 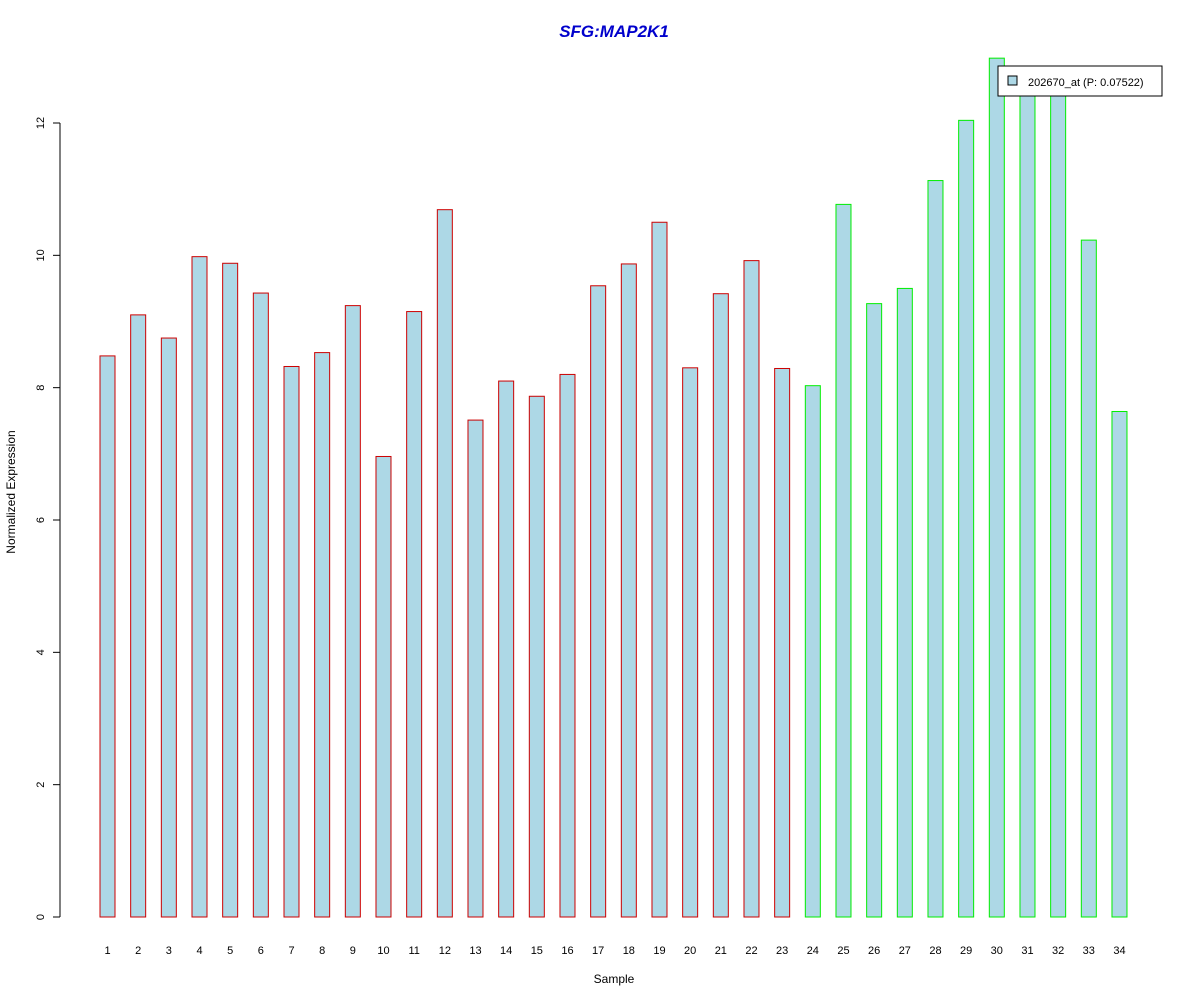 What do you see at coordinates (614, 979) in the screenshot?
I see `x-axis-label: Sample` at bounding box center [614, 979].